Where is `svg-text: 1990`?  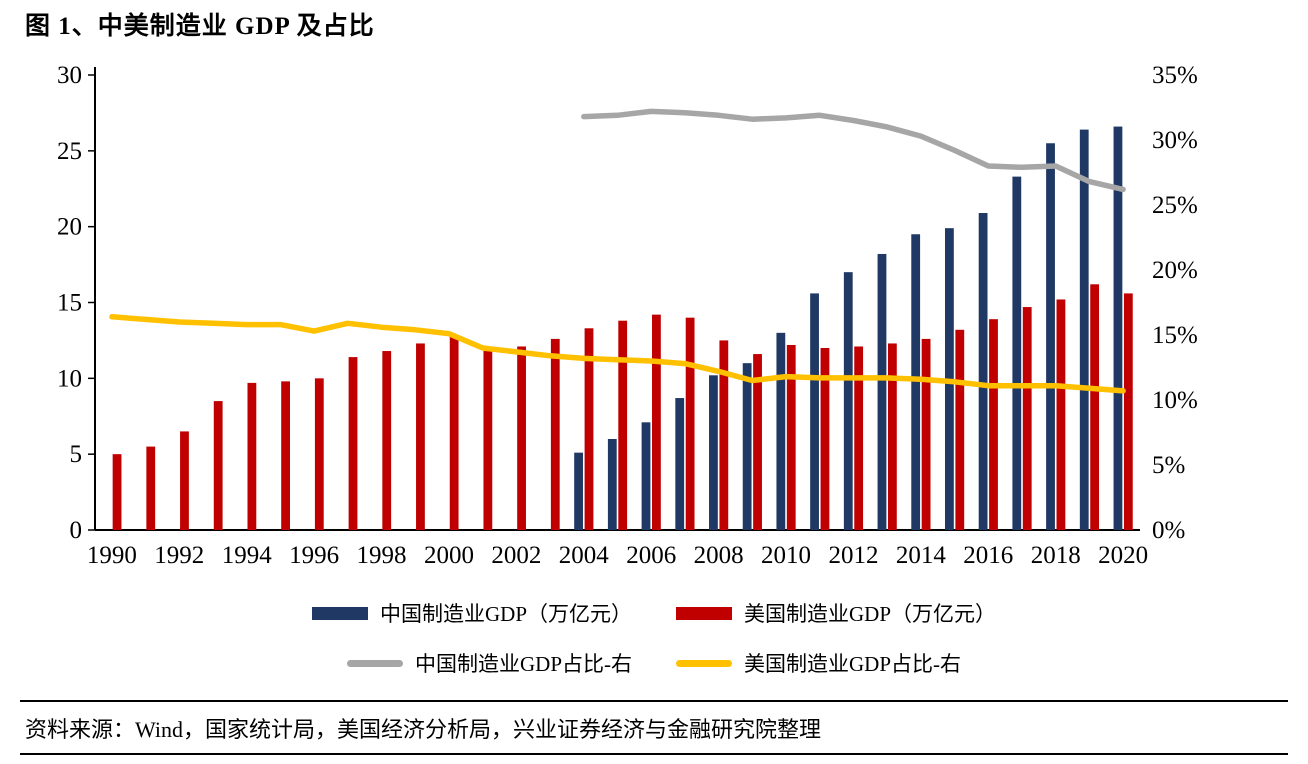
svg-text: 1990 is located at coordinates (112, 555).